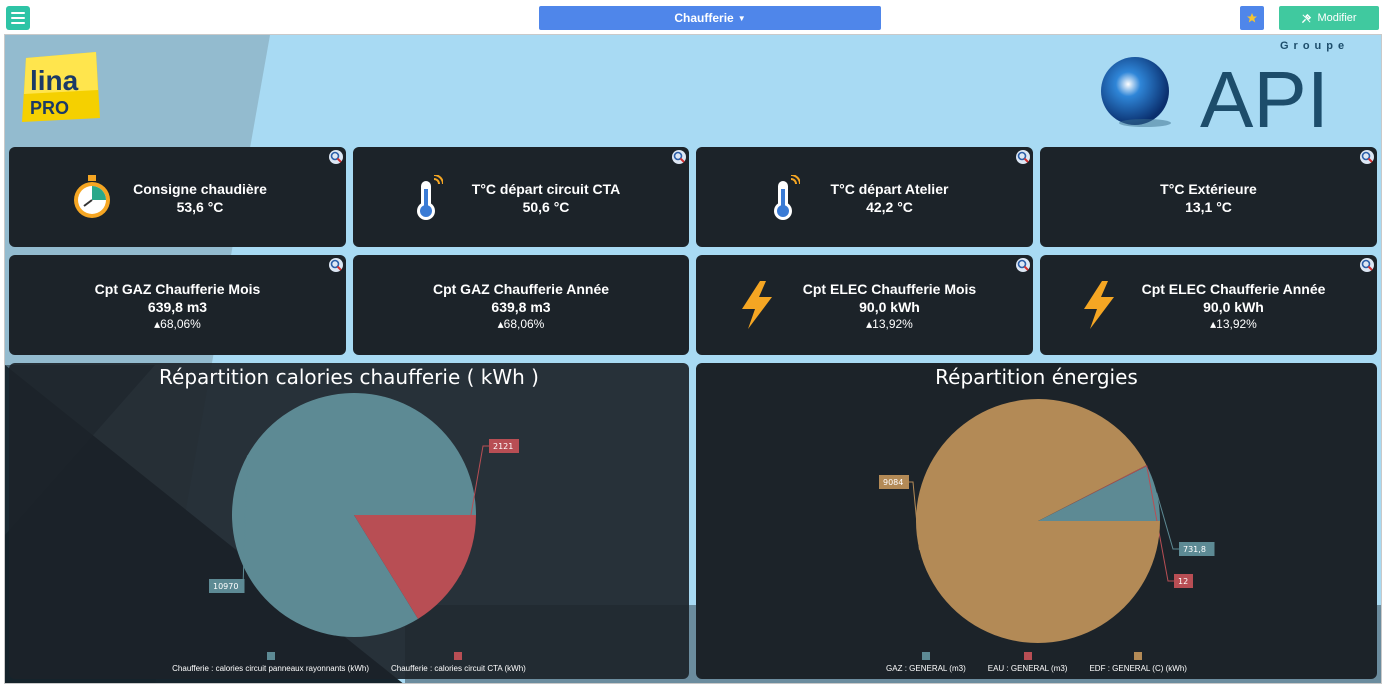 The image size is (1385, 688). Describe the element at coordinates (1208, 189) in the screenshot. I see `tile-title: T°C Extérieure` at that location.